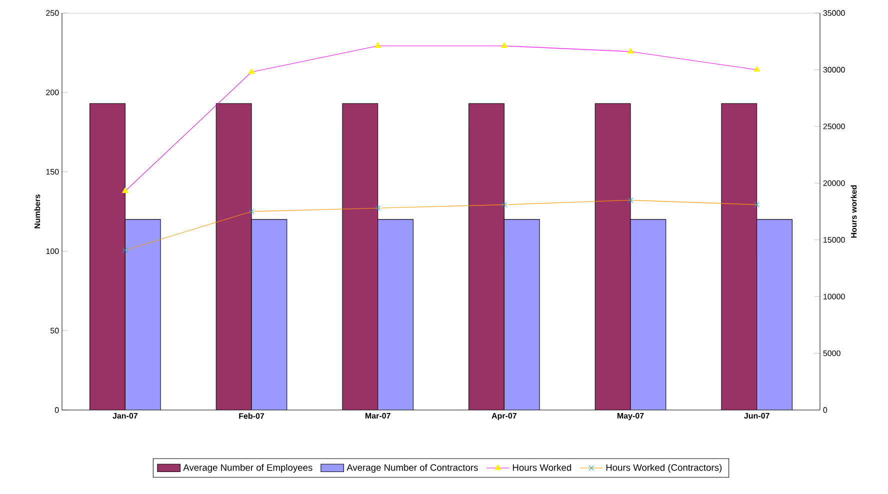 The image size is (888, 494). I want to click on legend-label: Hours Worked (Contractors), so click(664, 468).